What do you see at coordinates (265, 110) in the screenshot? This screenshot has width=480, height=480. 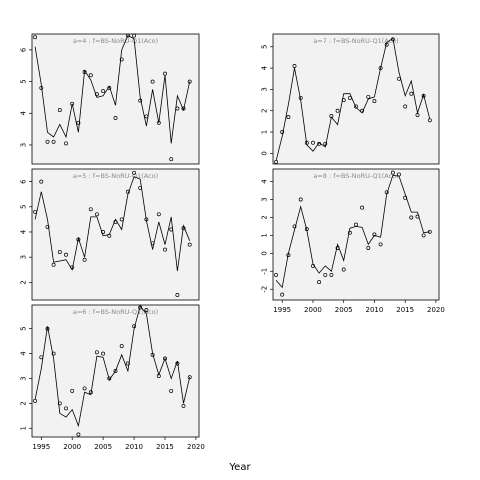 I see `y-tick-label: 2` at bounding box center [265, 110].